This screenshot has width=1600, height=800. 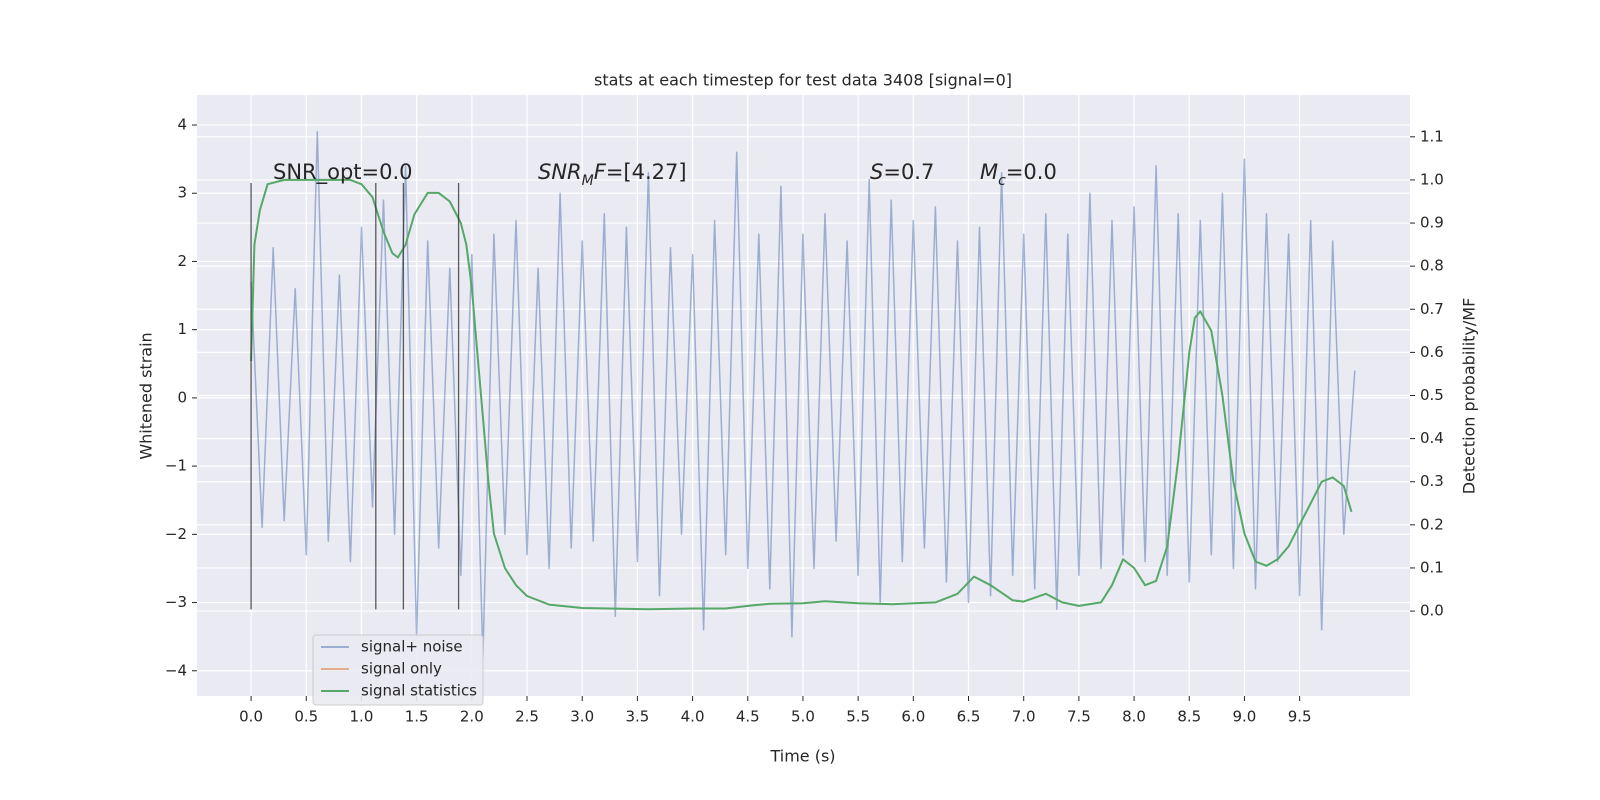 I want to click on x-tick-label: 4.0, so click(x=693, y=717).